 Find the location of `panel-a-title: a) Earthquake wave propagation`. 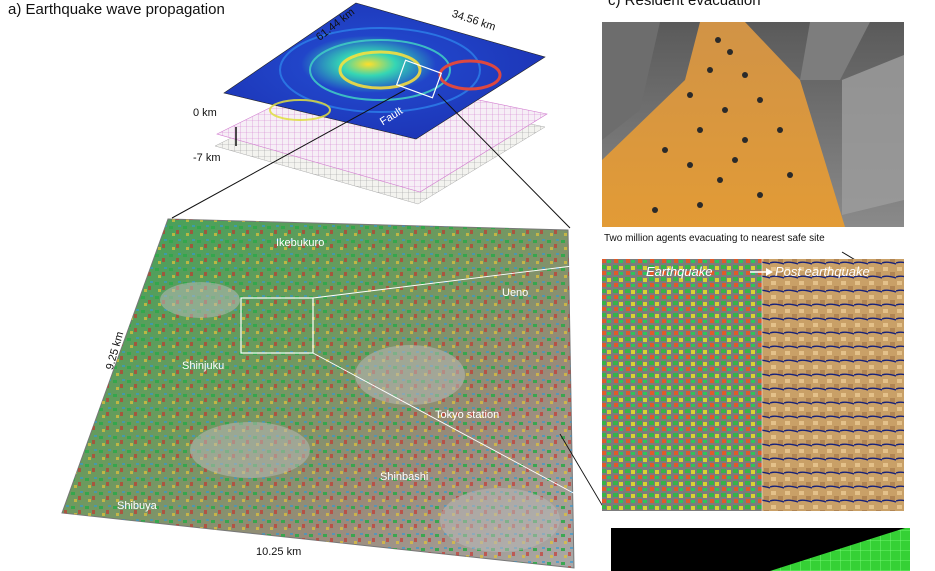

panel-a-title: a) Earthquake wave propagation is located at coordinates (116, 9).